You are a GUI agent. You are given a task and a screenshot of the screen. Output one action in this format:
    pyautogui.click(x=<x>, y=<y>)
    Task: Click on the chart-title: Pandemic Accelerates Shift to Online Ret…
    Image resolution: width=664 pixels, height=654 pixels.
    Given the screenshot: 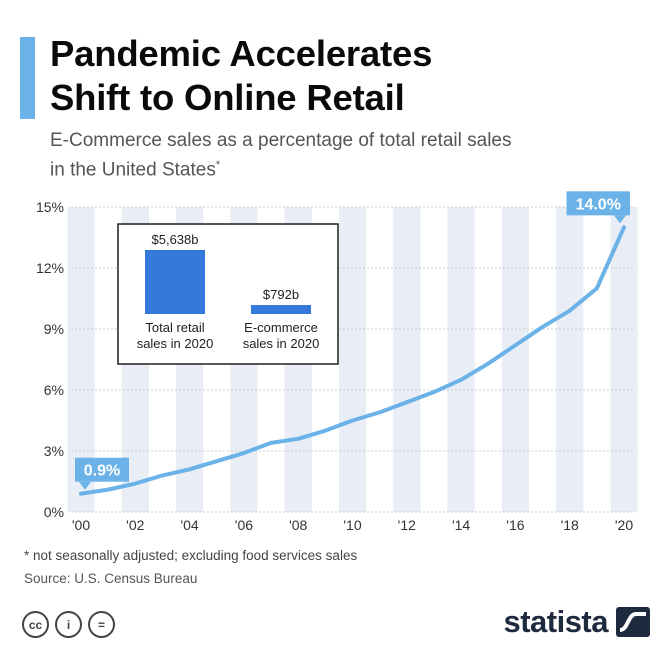 What is the action you would take?
    pyautogui.click(x=241, y=75)
    